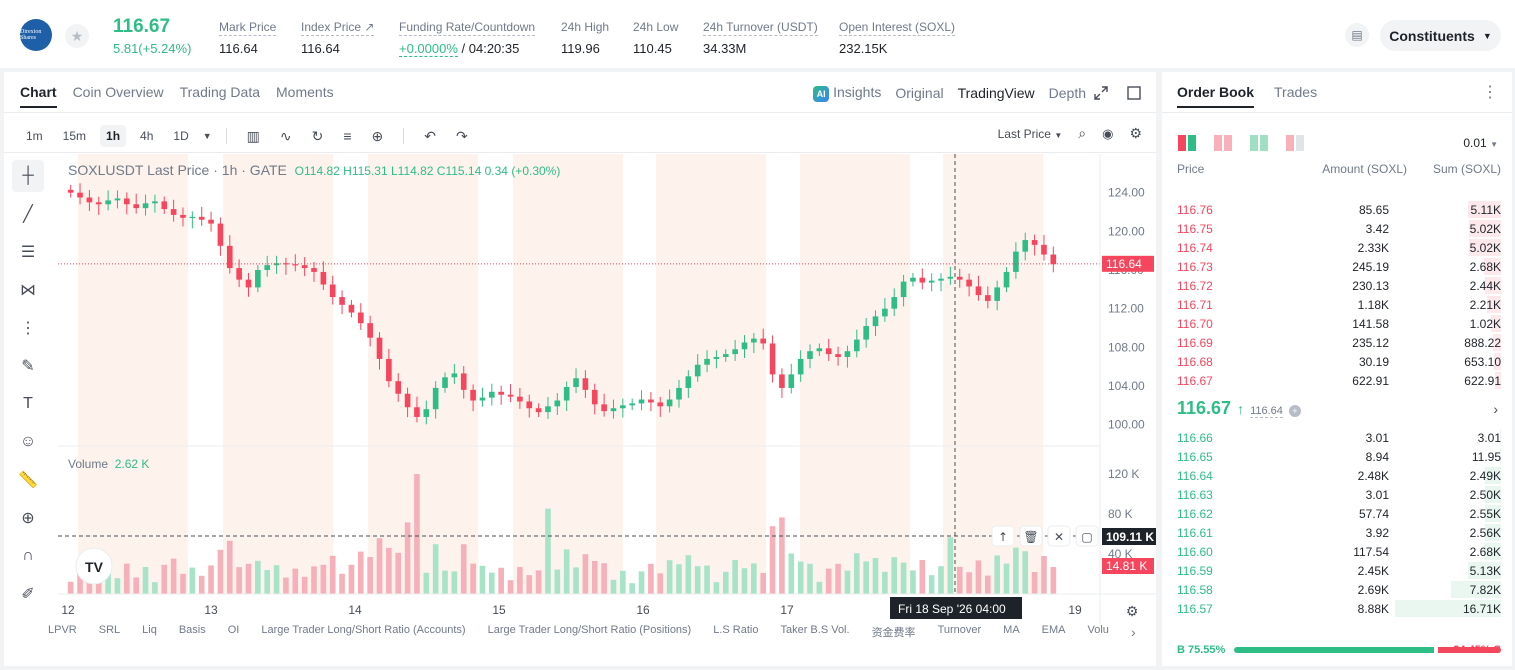  I want to click on view-asks-icon, so click(1295, 143).